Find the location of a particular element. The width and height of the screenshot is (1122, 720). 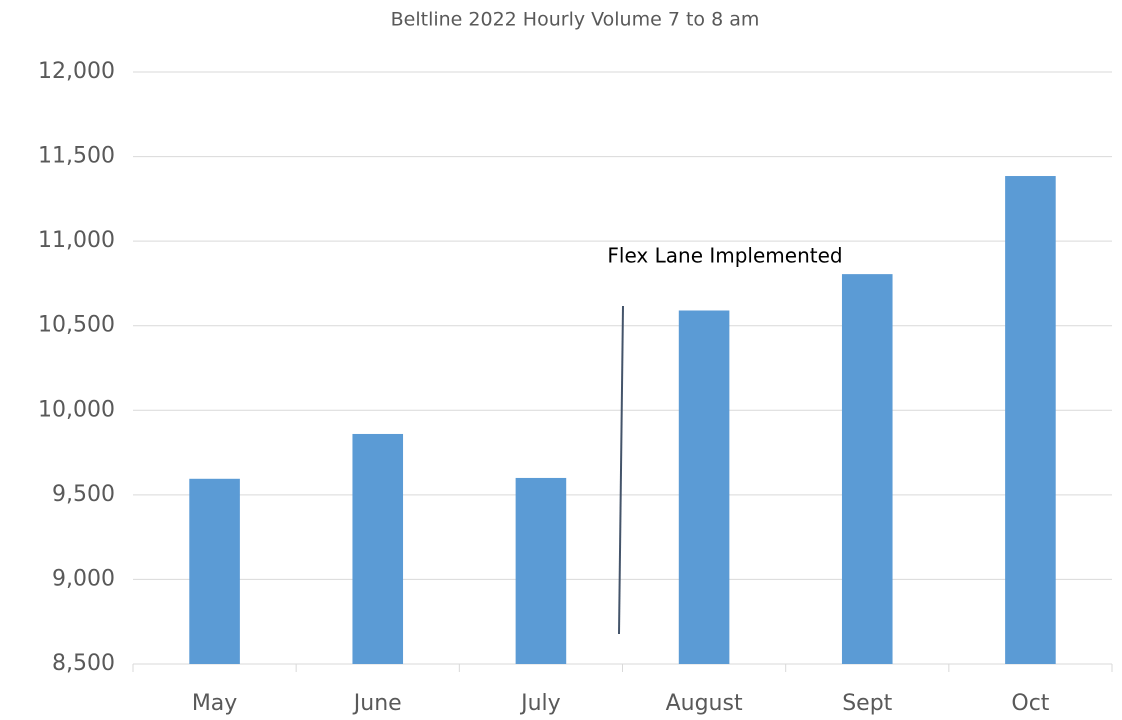

x-tick-label: May is located at coordinates (214, 703).